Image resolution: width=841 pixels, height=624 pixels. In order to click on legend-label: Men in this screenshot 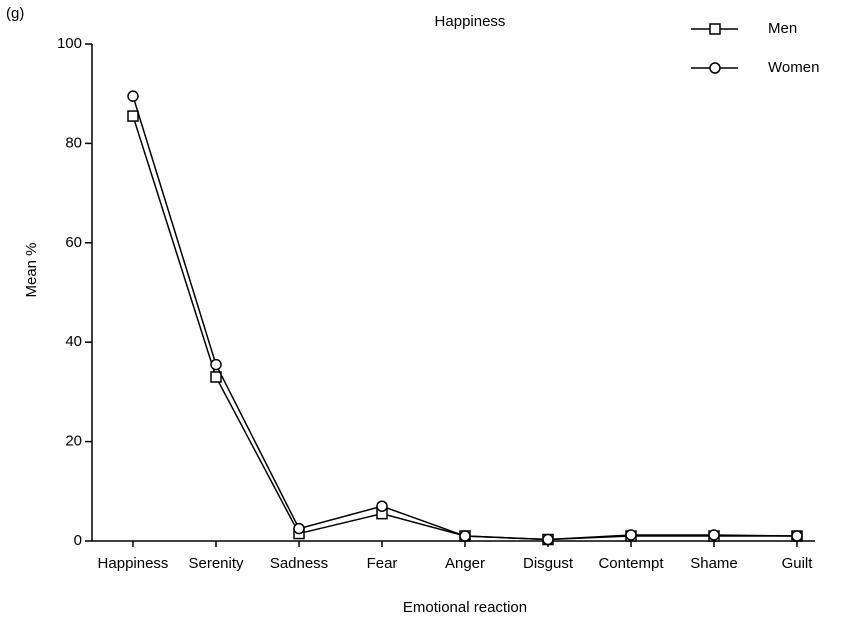, I will do `click(782, 28)`.